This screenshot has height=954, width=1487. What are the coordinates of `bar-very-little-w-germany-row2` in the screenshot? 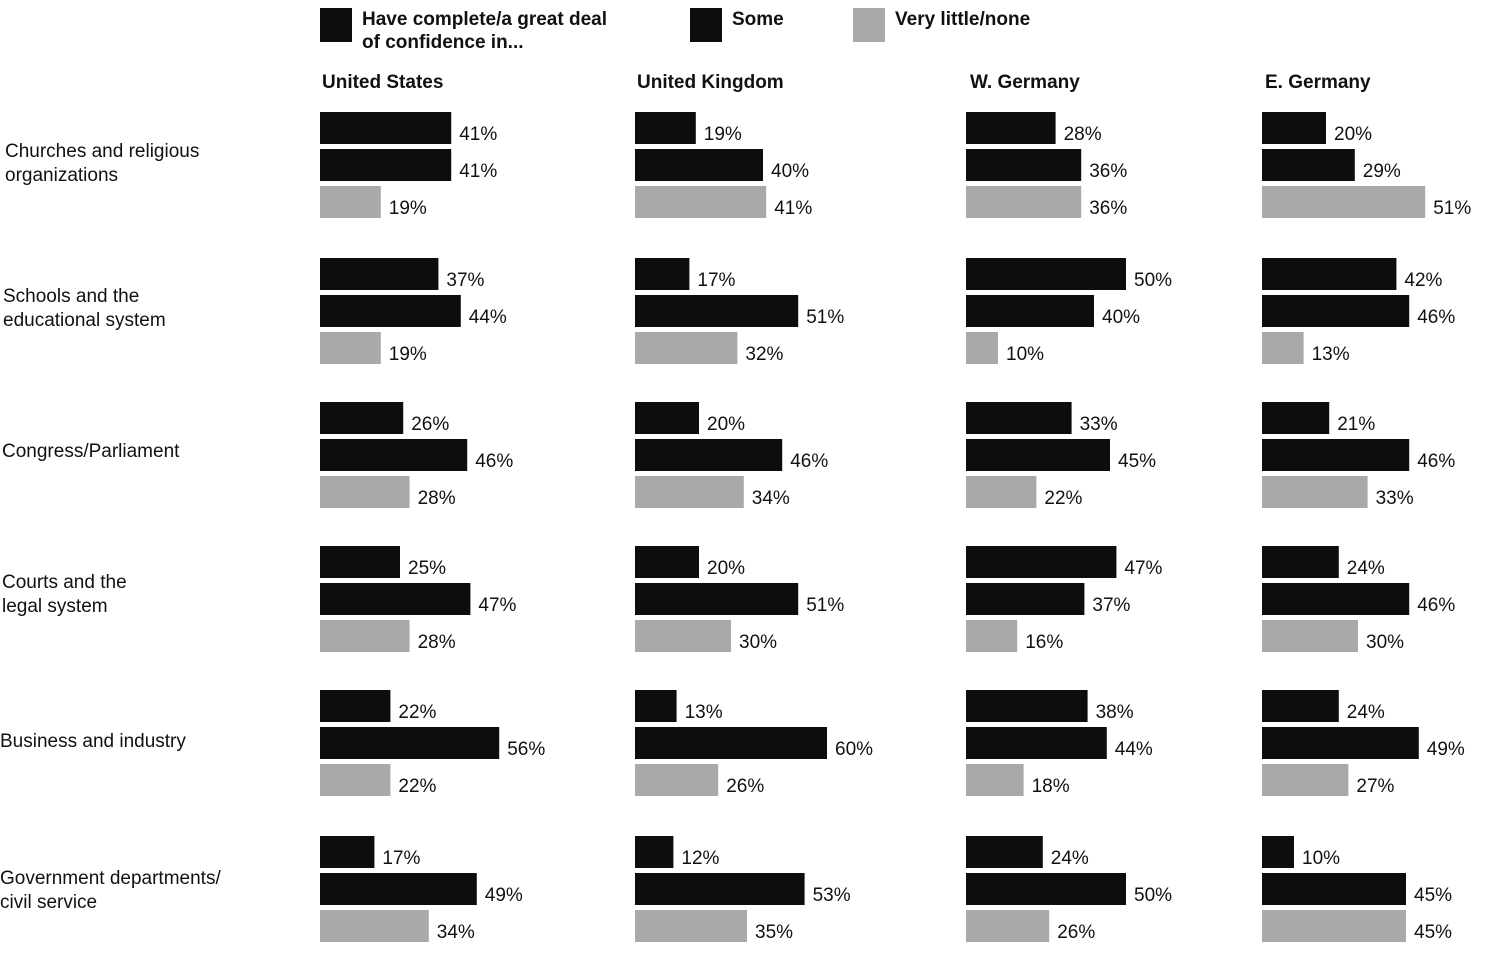 It's located at (982, 348).